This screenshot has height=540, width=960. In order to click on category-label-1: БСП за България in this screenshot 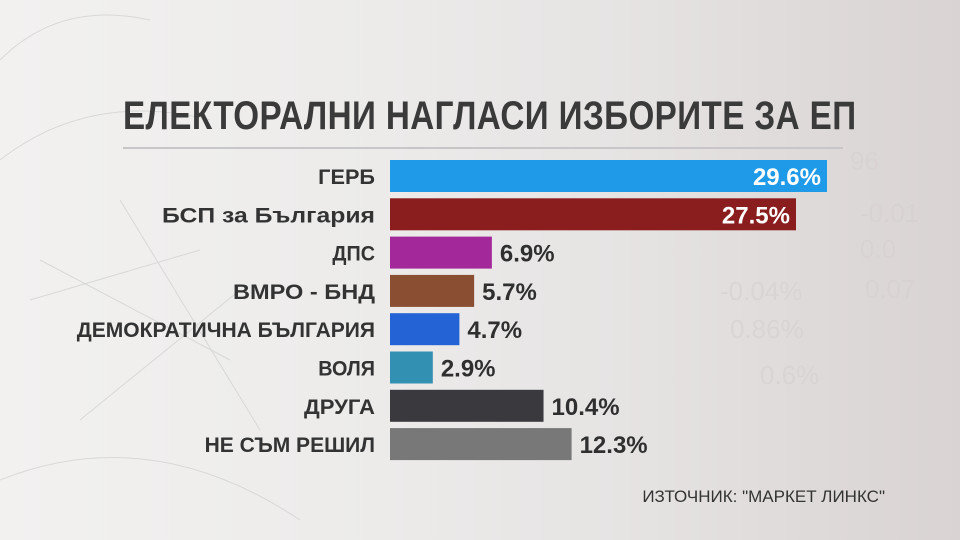, I will do `click(268, 215)`.